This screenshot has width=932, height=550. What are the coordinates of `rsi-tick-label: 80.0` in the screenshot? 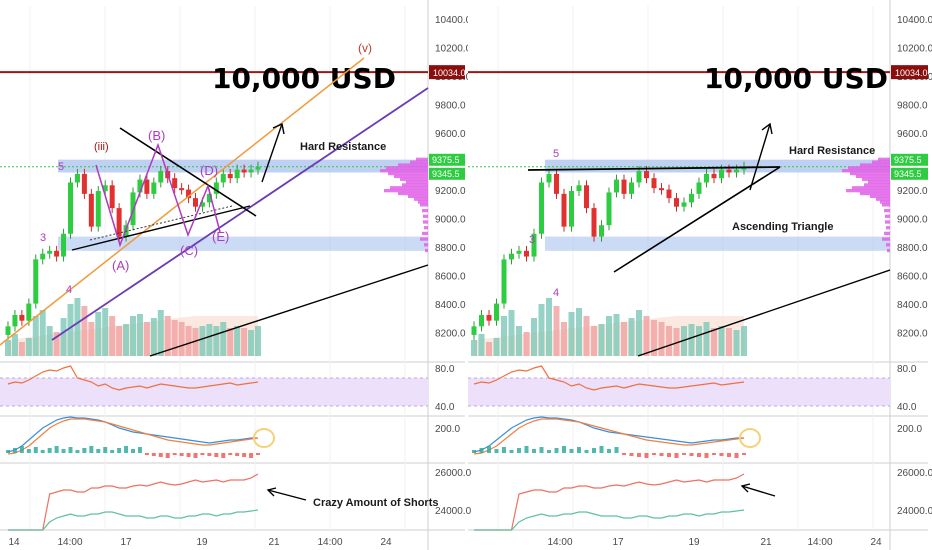 It's located at (907, 369).